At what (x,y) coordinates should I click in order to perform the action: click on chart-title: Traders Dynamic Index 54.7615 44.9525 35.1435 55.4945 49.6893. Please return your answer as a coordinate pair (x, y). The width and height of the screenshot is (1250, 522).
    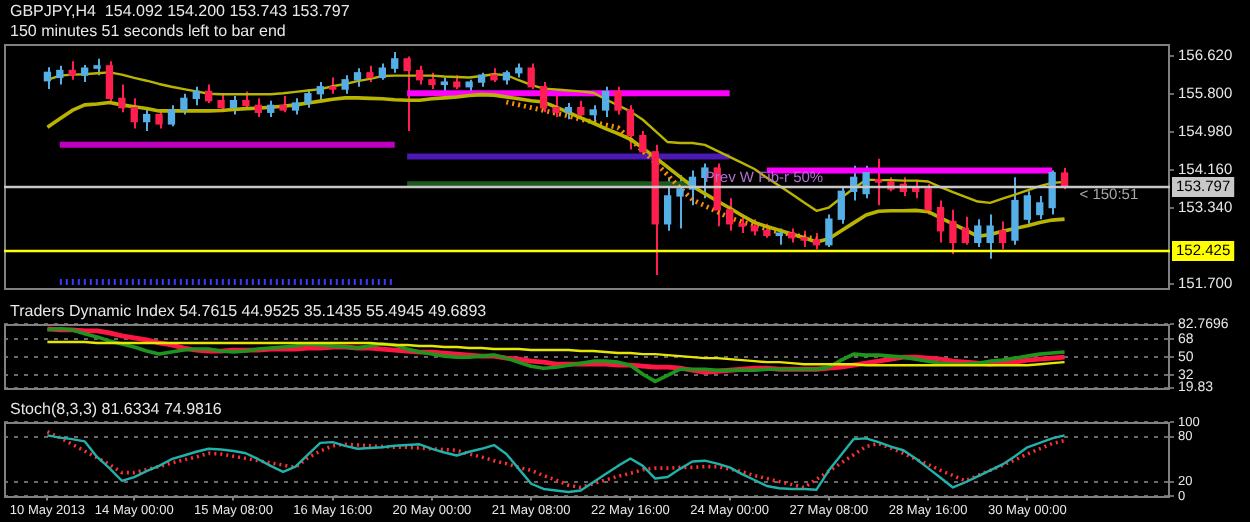
    Looking at the image, I should click on (249, 311).